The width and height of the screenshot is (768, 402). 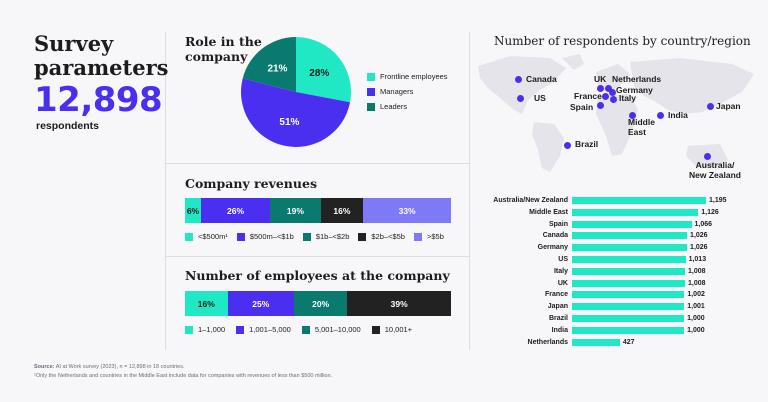 I want to click on map-label: Netherlands, so click(x=637, y=79).